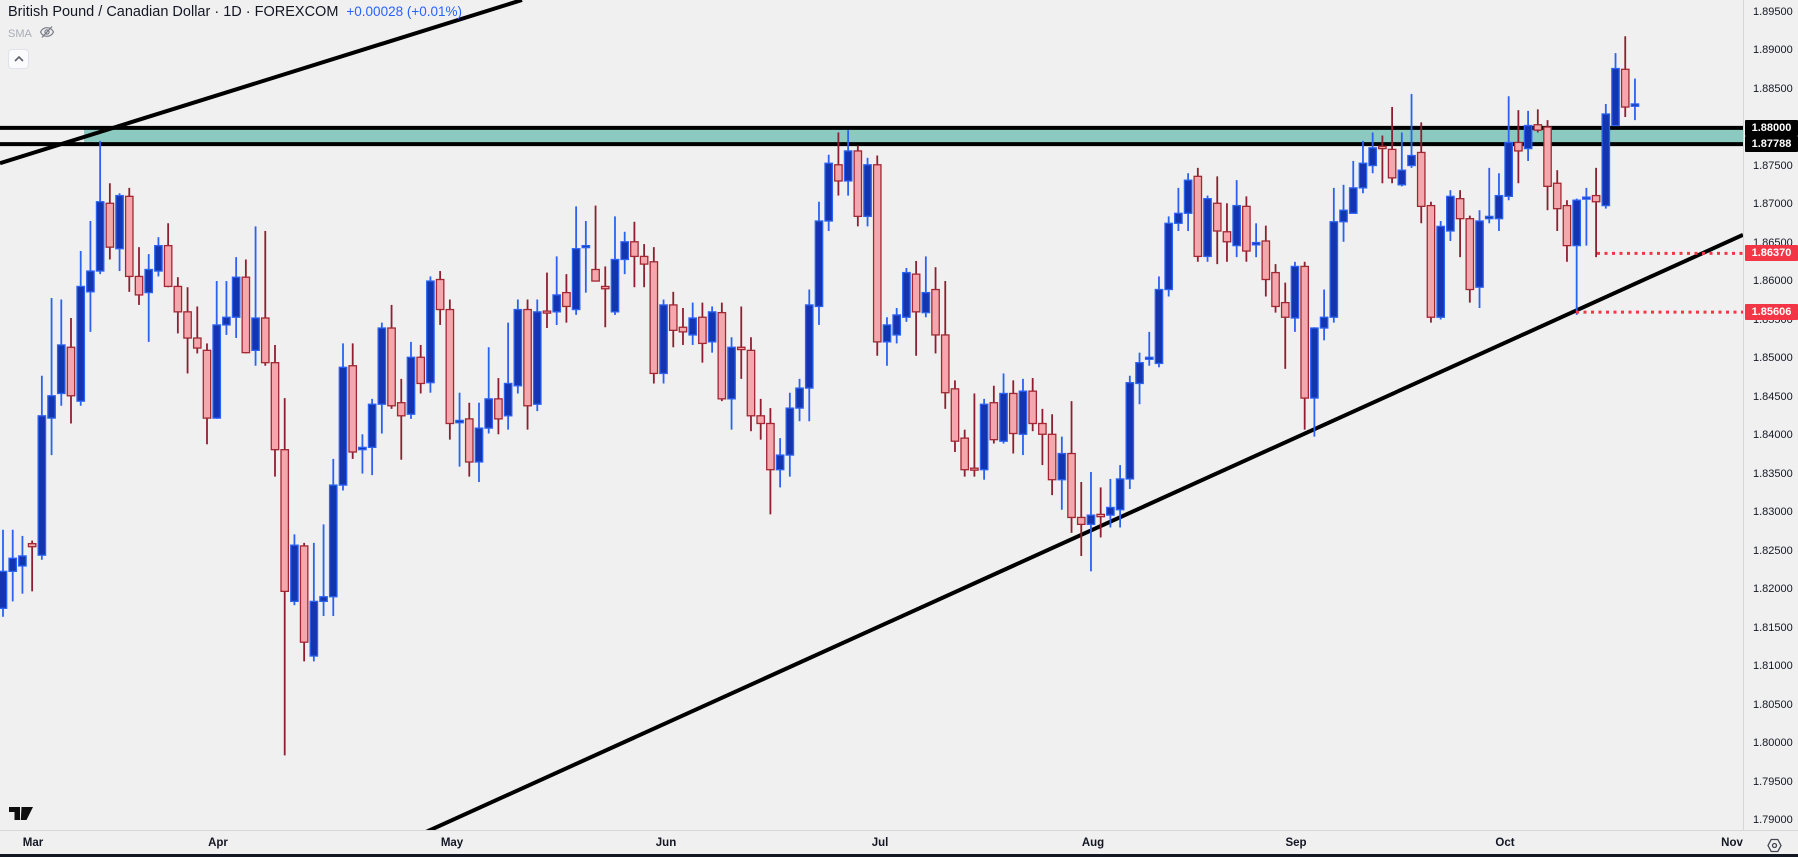 This screenshot has width=1798, height=857. What do you see at coordinates (22, 816) in the screenshot?
I see `tradingview-logo` at bounding box center [22, 816].